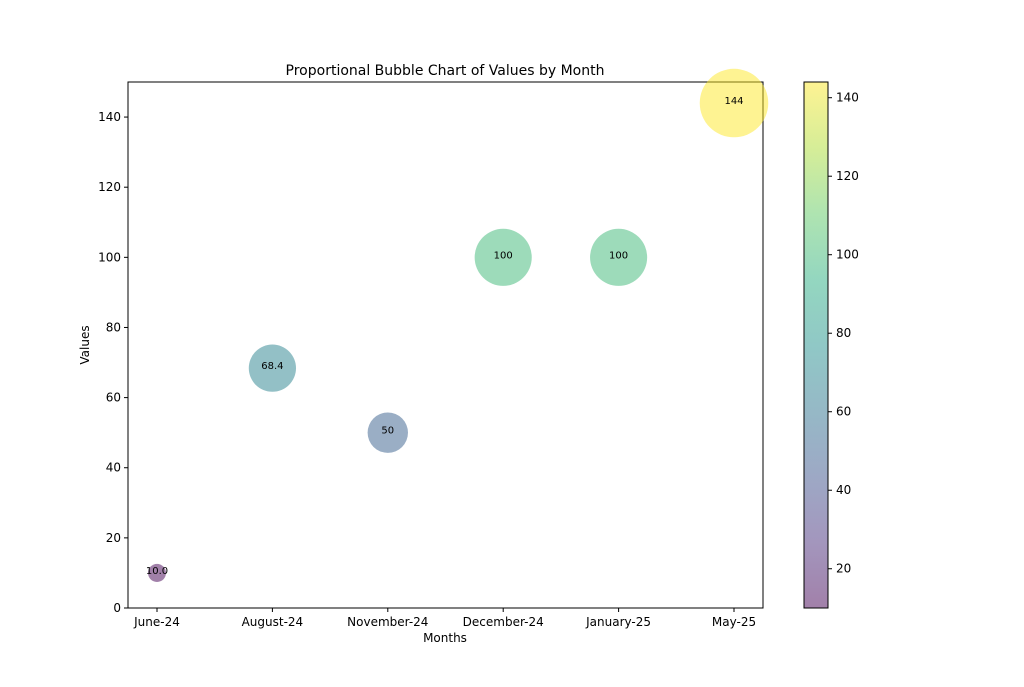 This screenshot has height=687, width=1024. I want to click on y-tick-label: 100, so click(109, 257).